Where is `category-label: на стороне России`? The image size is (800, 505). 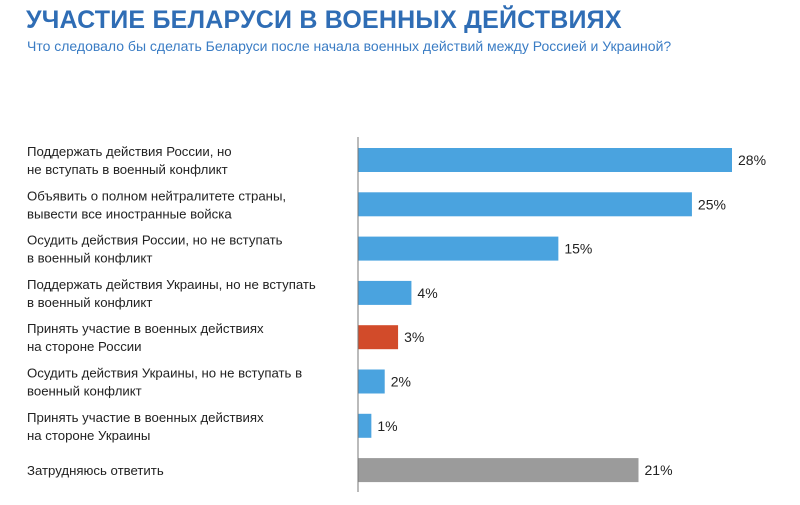
category-label: на стороне России is located at coordinates (84, 346).